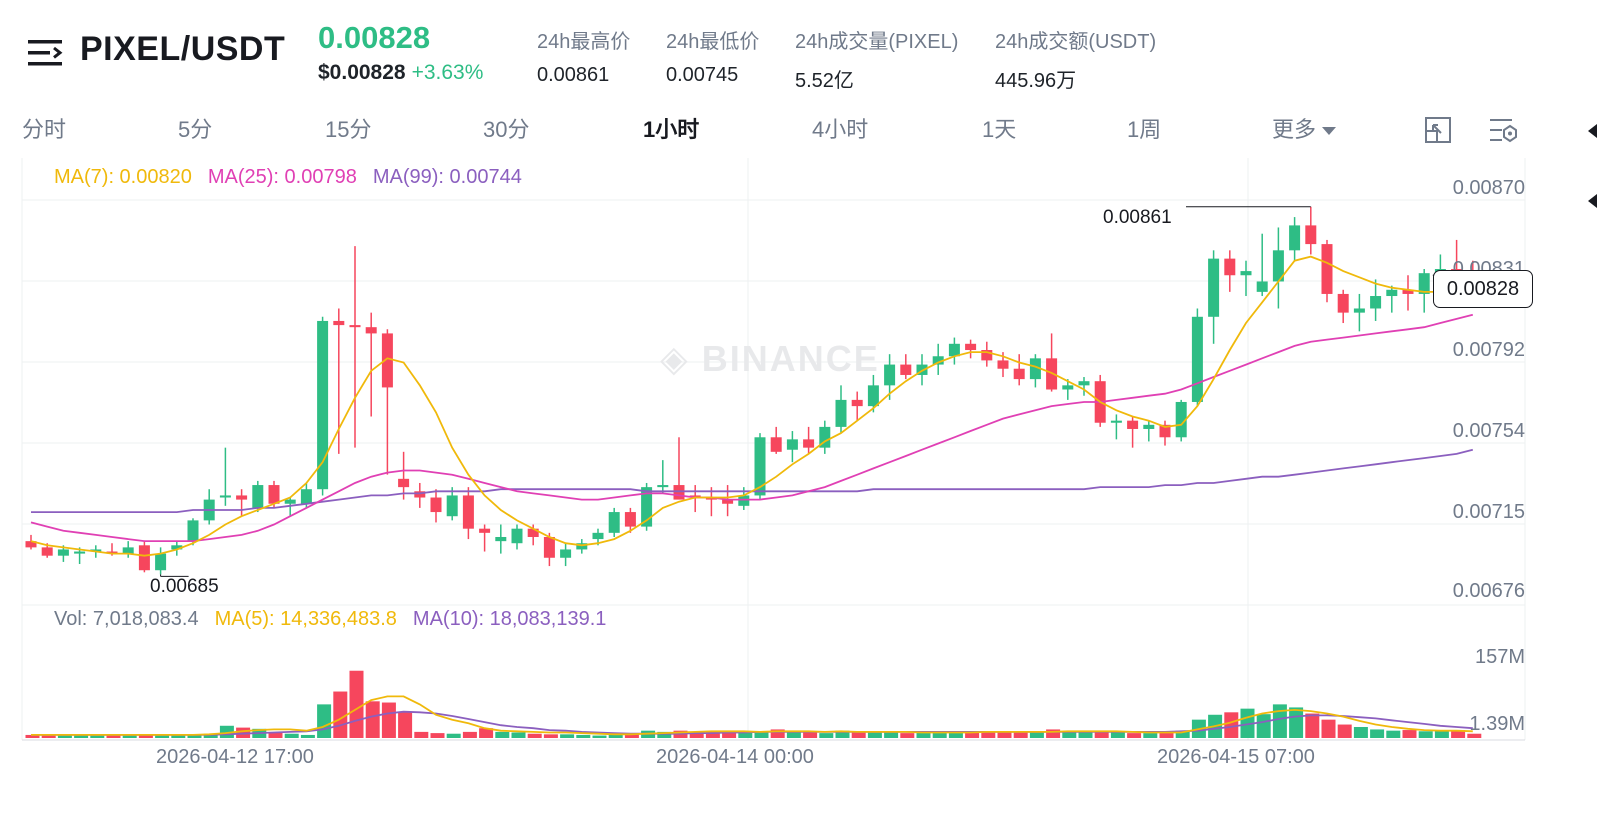  Describe the element at coordinates (876, 59) in the screenshot. I see `stat-24h-volume: 24h成交量(PIXEL) 5.52亿` at that location.